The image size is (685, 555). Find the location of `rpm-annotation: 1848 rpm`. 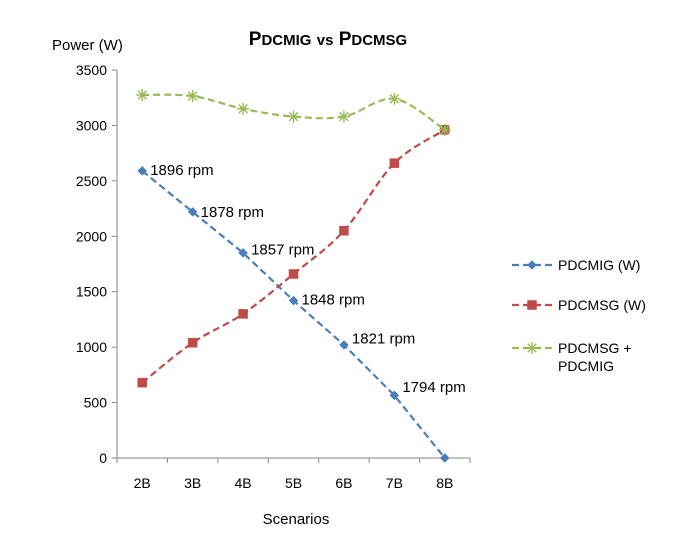

rpm-annotation: 1848 rpm is located at coordinates (333, 299).